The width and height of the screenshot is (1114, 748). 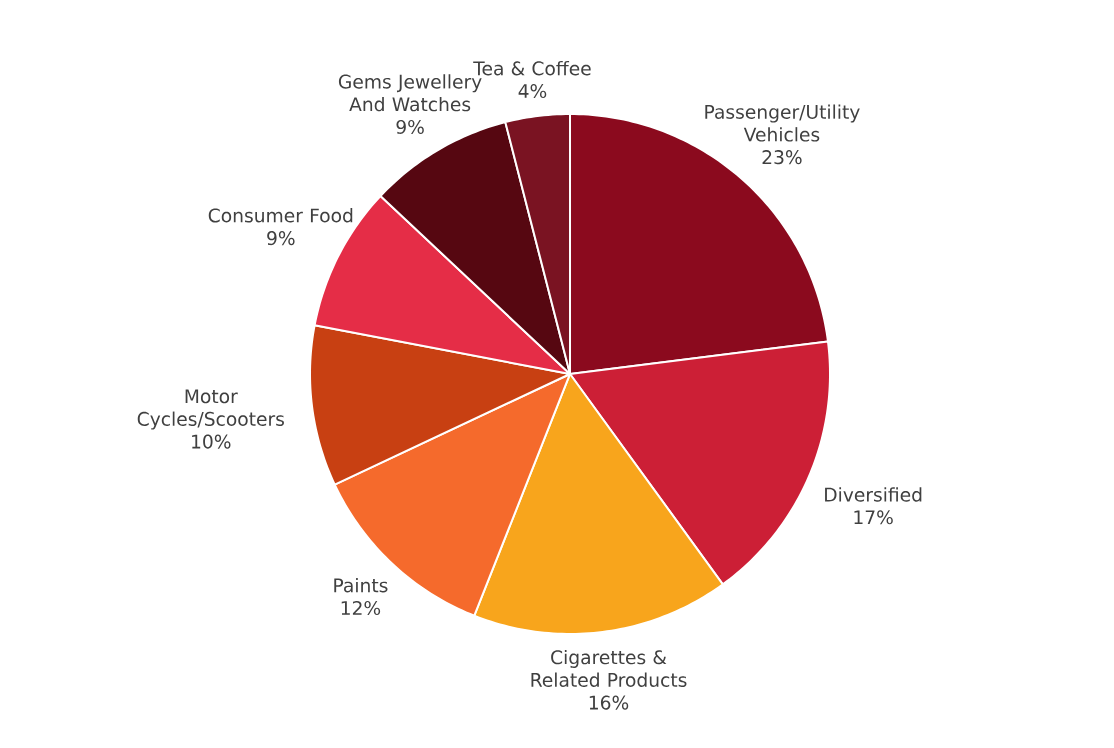 What do you see at coordinates (532, 91) in the screenshot?
I see `data-label: 4%` at bounding box center [532, 91].